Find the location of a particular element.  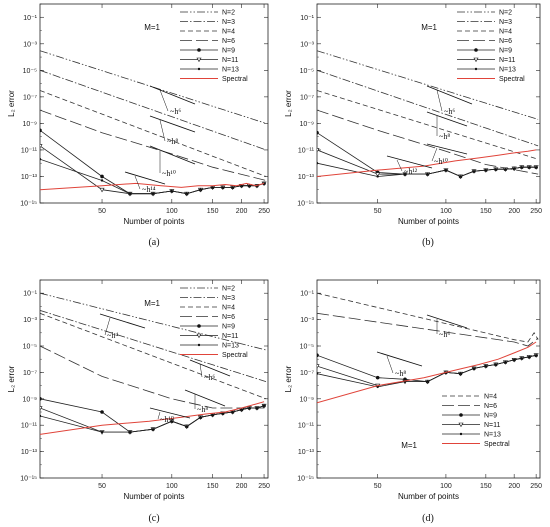

panel-caption: (d) is located at coordinates (428, 518).